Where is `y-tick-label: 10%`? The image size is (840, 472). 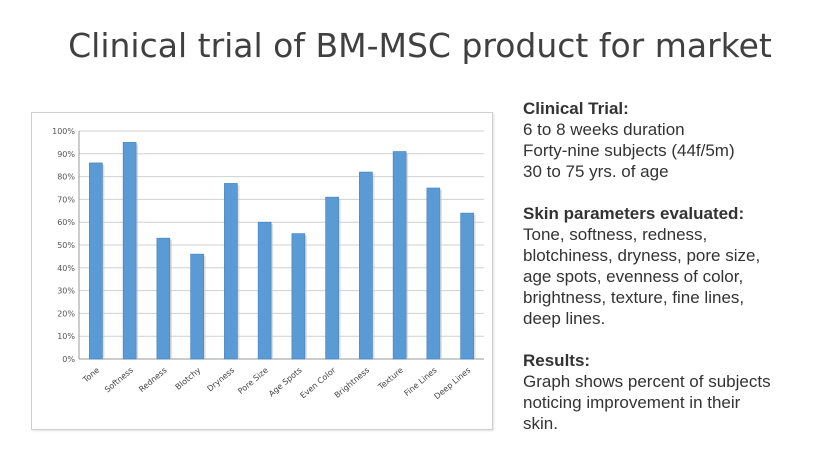
y-tick-label: 10% is located at coordinates (66, 336).